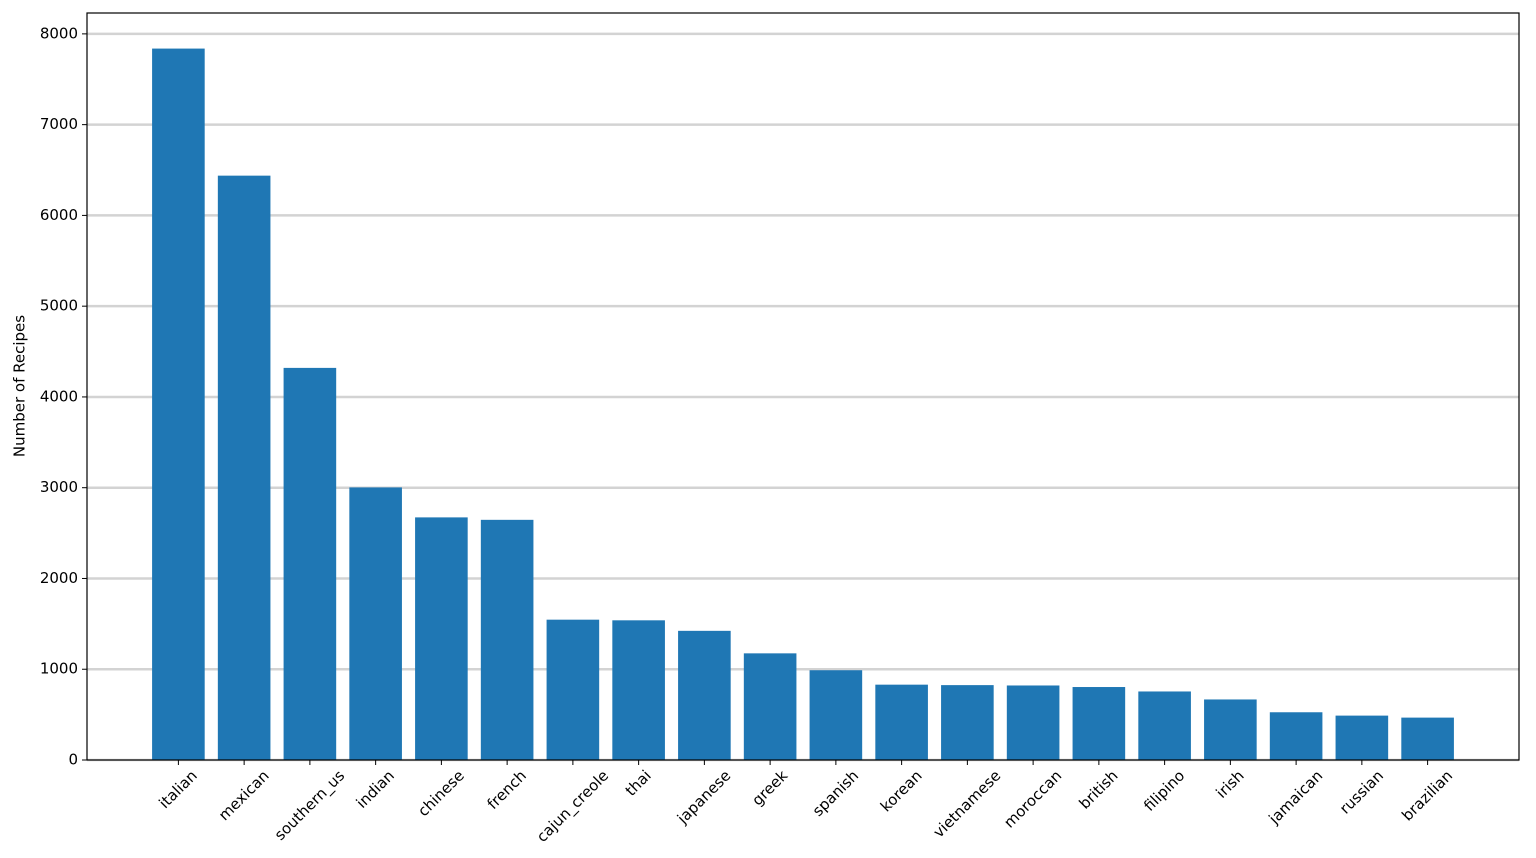 This screenshot has width=1536, height=858. What do you see at coordinates (573, 807) in the screenshot?
I see `x-tick-label: cajun_creole` at bounding box center [573, 807].